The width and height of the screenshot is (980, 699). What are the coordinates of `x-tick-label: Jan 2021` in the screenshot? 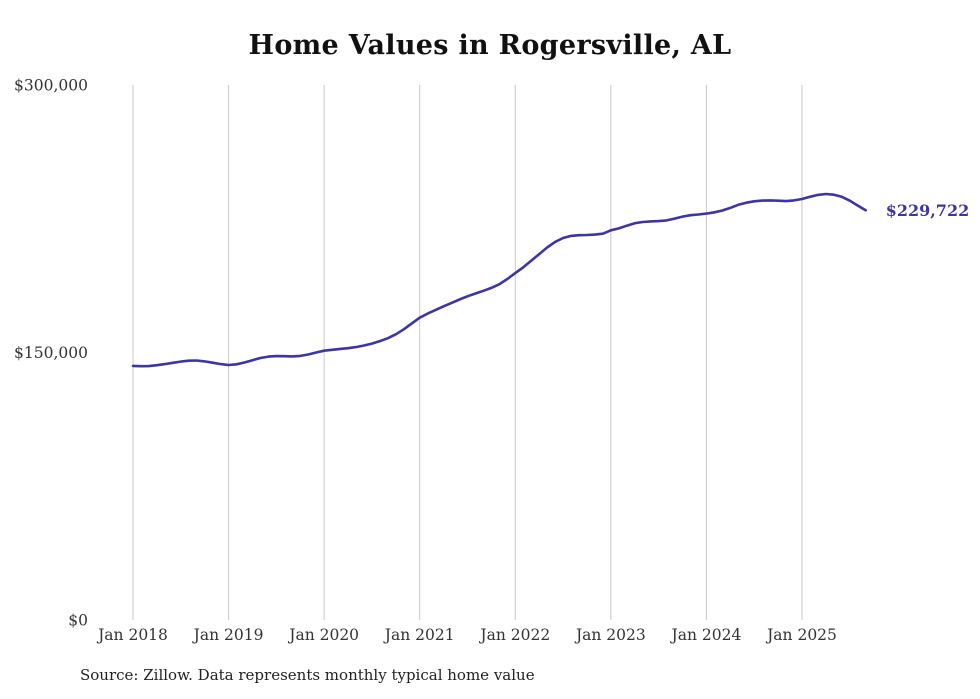 It's located at (419, 635).